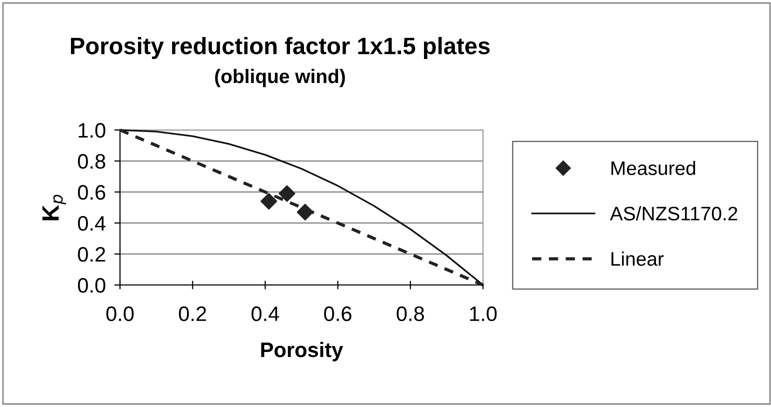  Describe the element at coordinates (338, 314) in the screenshot. I see `x-tick-label: 0.6` at that location.